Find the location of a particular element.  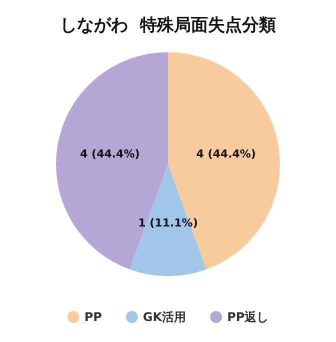

data-label: 1 (11.1%) is located at coordinates (168, 223).